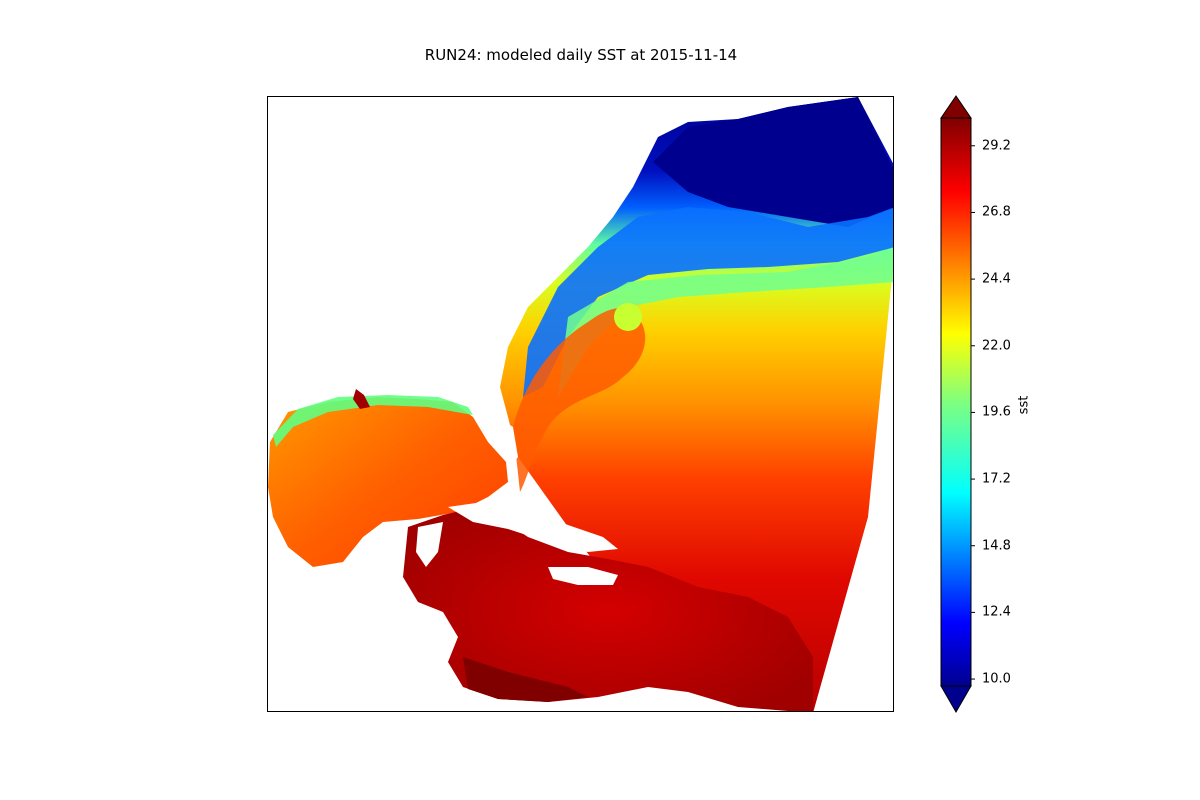 The width and height of the screenshot is (1200, 800). What do you see at coordinates (579, 399) in the screenshot?
I see `gulf-stream` at bounding box center [579, 399].